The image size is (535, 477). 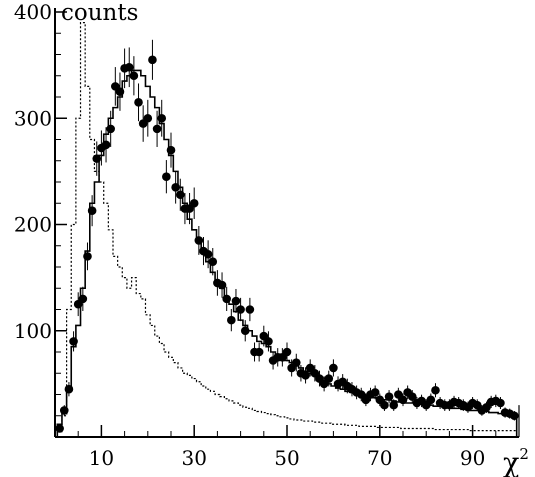 I want to click on x-axis-title: χ2, so click(x=516, y=461).